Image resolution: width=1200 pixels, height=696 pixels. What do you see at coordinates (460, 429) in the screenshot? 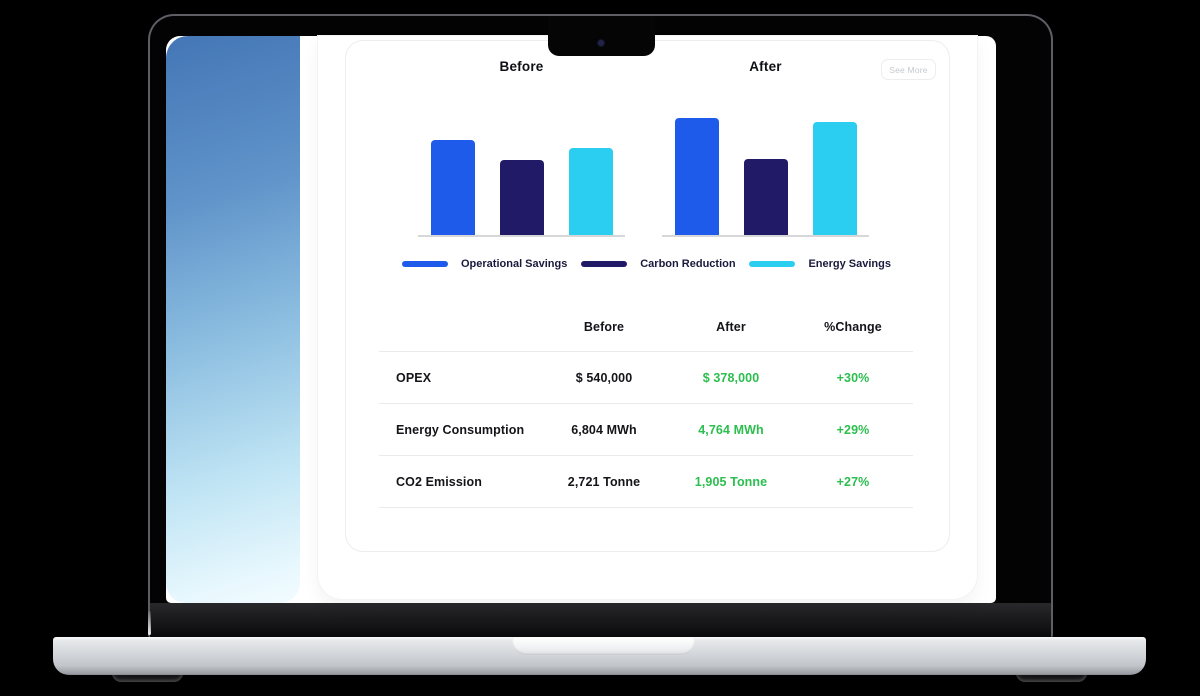
I see `row-label: Energy Consumption` at bounding box center [460, 429].